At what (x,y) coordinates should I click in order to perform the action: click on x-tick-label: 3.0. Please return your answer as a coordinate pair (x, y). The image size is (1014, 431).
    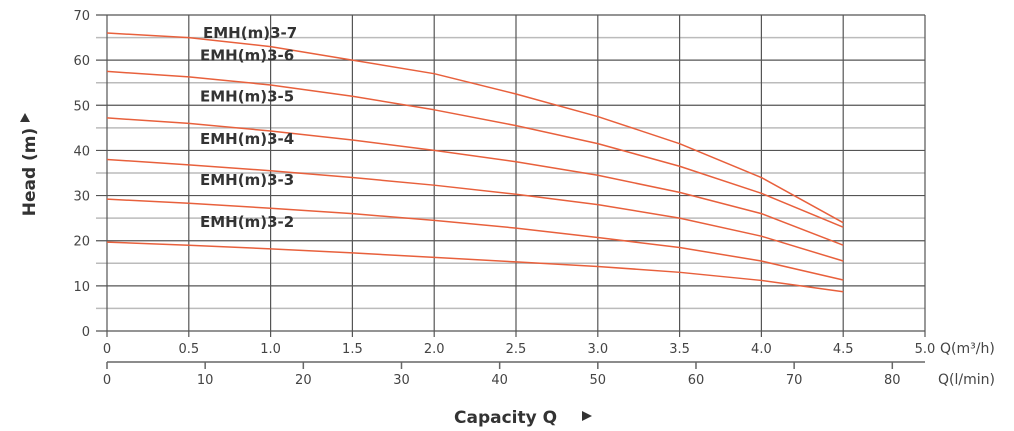
    Looking at the image, I should click on (597, 349).